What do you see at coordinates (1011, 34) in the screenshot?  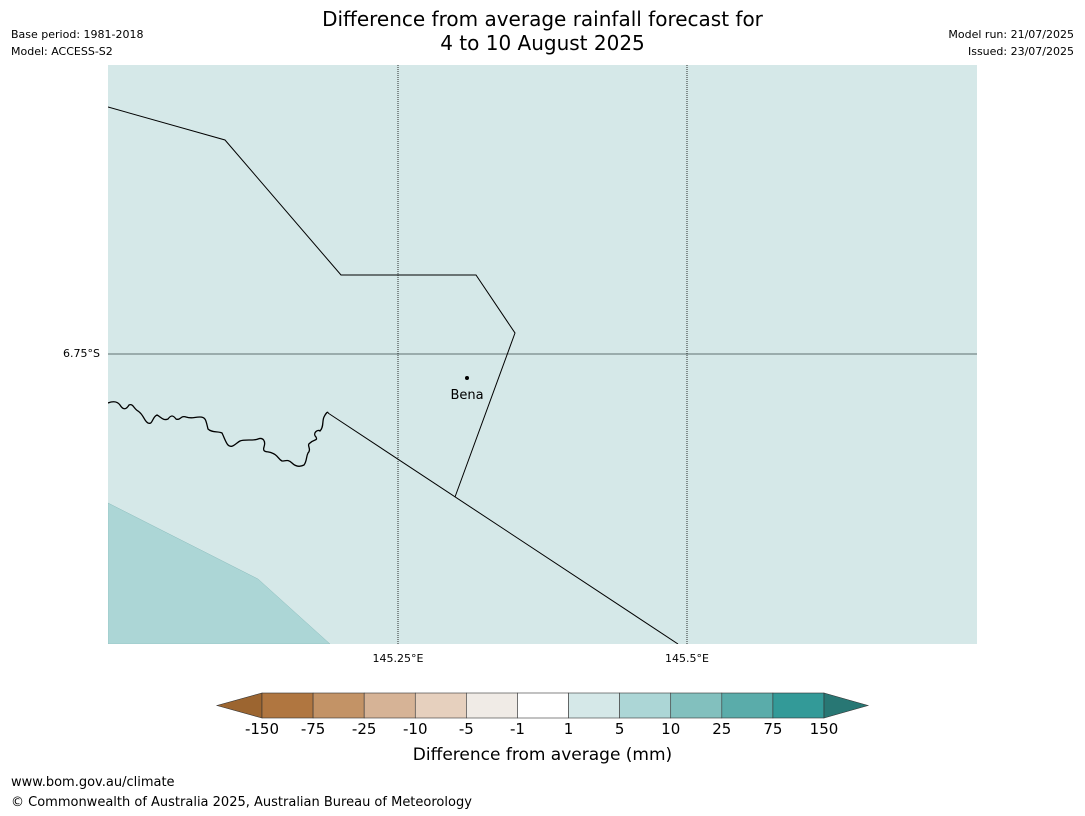 I see `model-run: Model run: 21/07/2025` at bounding box center [1011, 34].